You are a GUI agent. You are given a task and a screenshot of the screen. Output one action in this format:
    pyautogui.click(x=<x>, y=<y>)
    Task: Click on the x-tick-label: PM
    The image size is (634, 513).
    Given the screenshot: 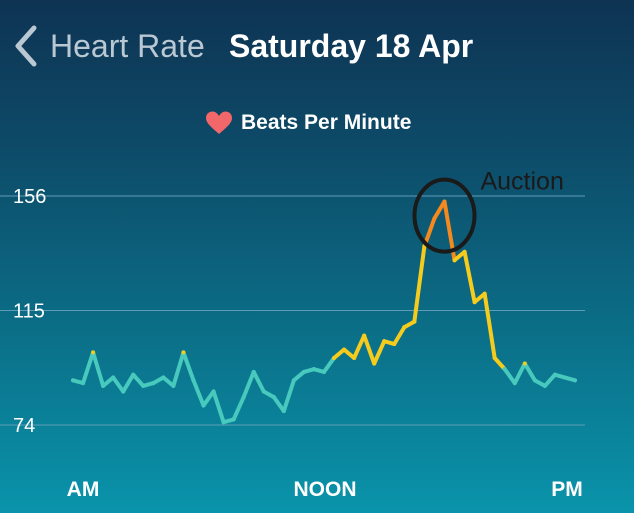 What is the action you would take?
    pyautogui.click(x=567, y=489)
    